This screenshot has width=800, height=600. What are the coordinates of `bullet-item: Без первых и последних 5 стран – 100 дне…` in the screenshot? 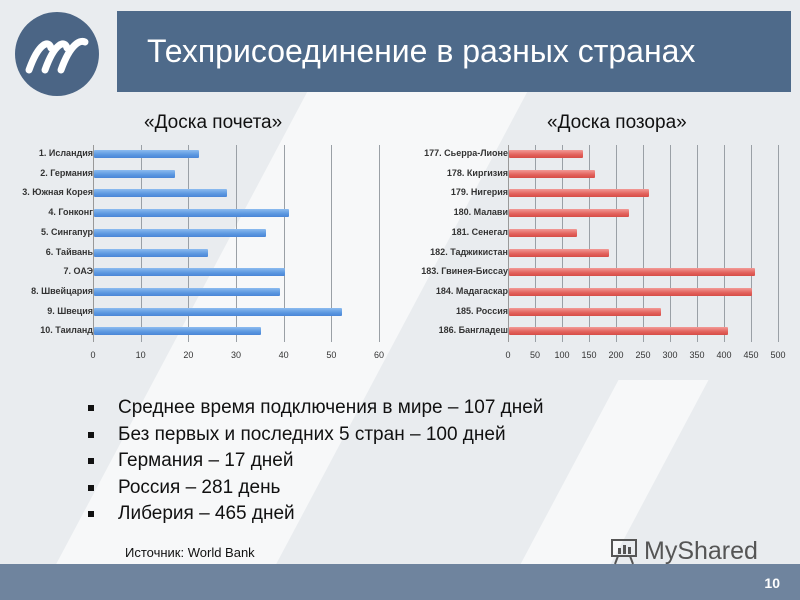 It's located at (315, 435).